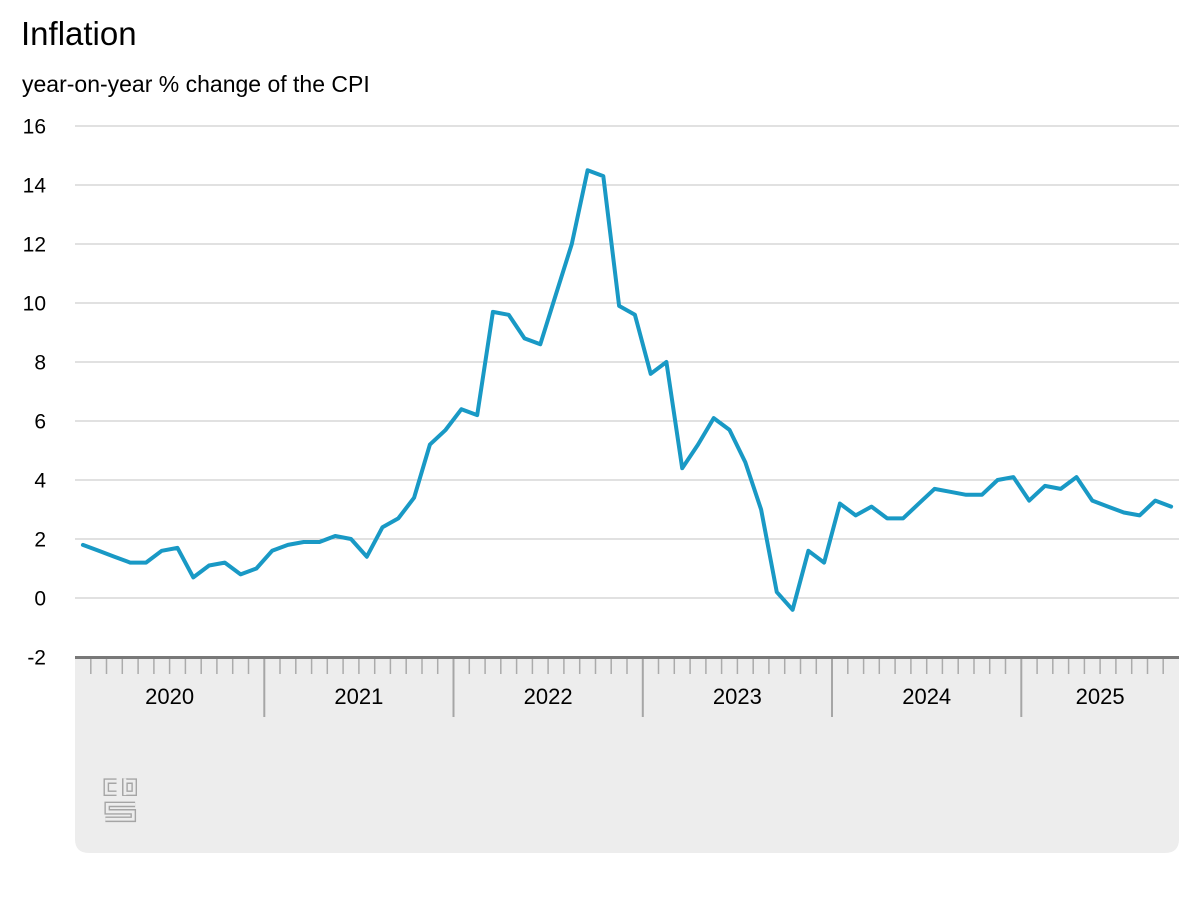  Describe the element at coordinates (40, 540) in the screenshot. I see `y-axis-tick-label: 2` at that location.